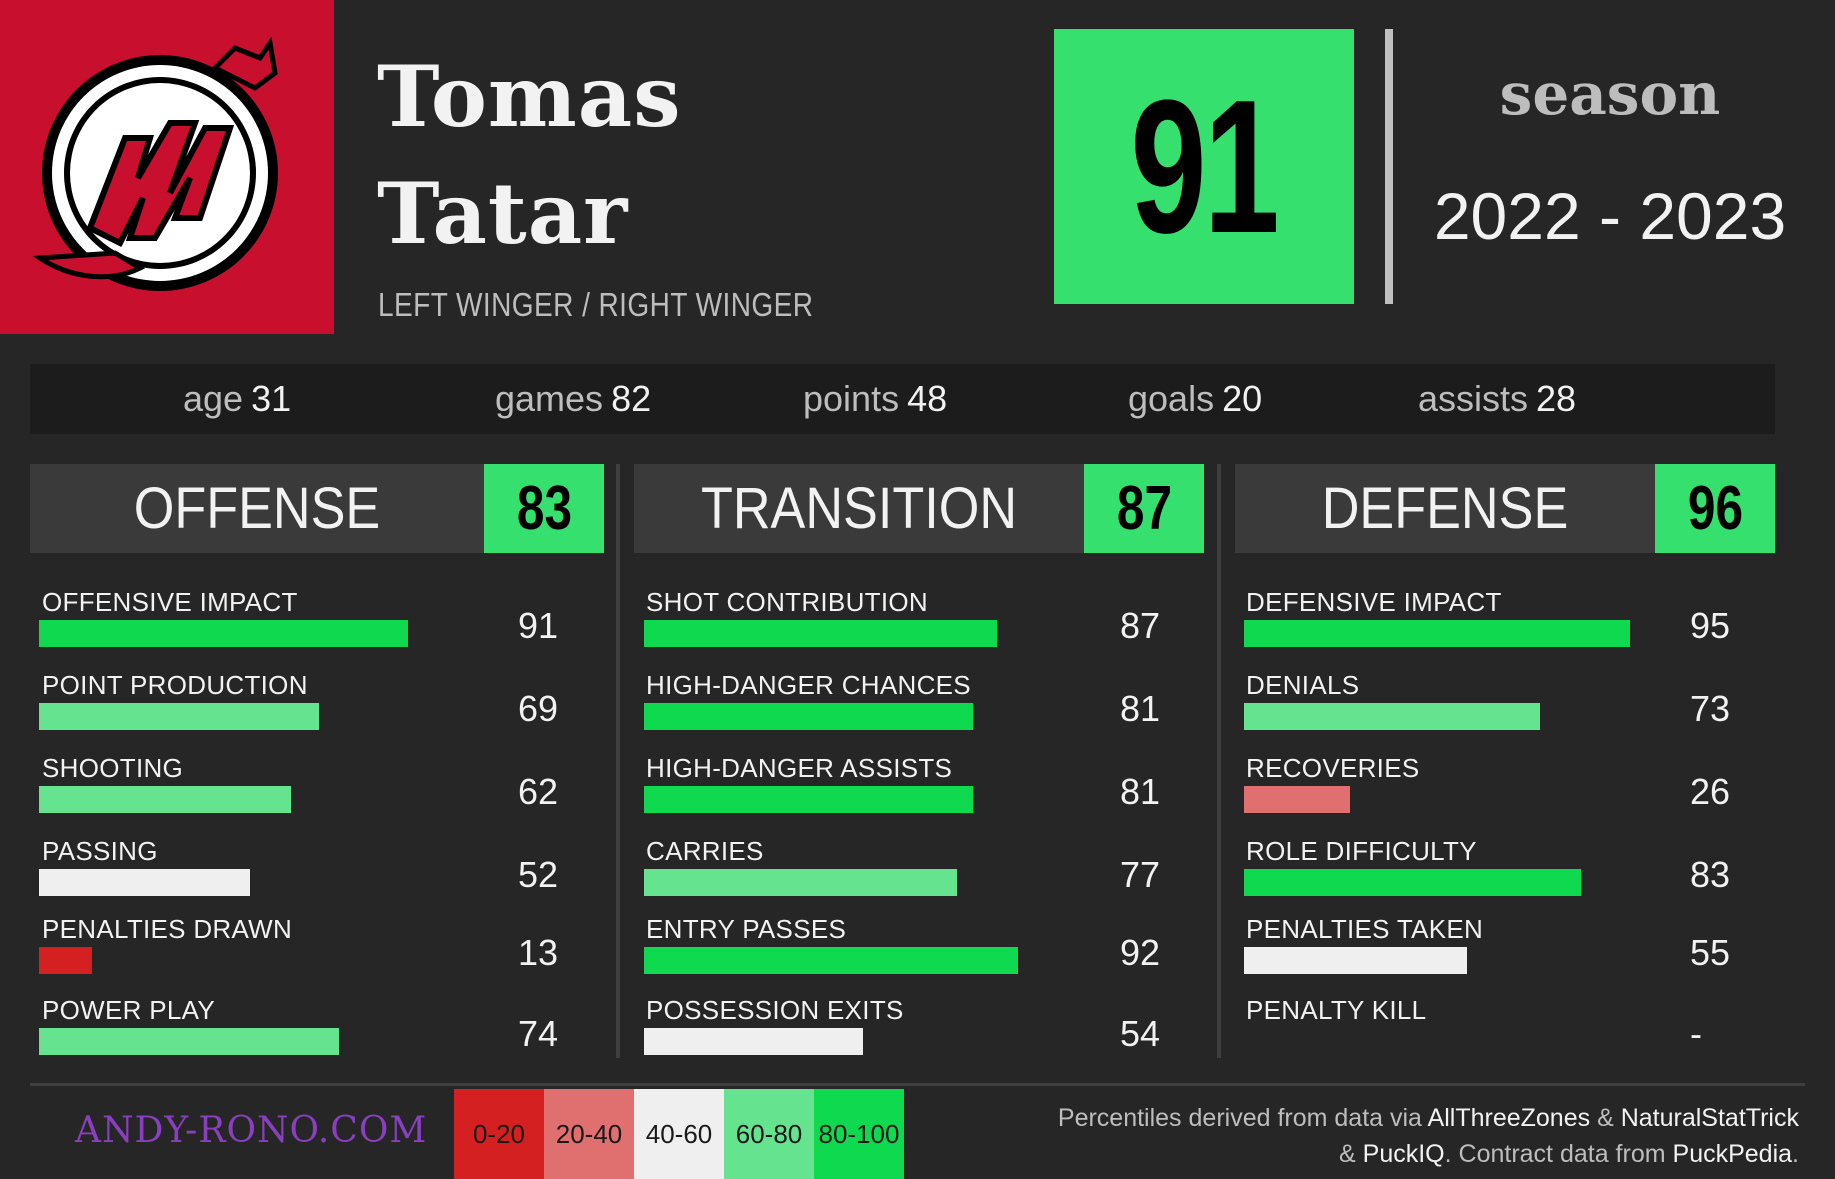 Image resolution: width=1835 pixels, height=1179 pixels. Describe the element at coordinates (1140, 625) in the screenshot. I see `metric-value-shot-contribution: 87` at that location.